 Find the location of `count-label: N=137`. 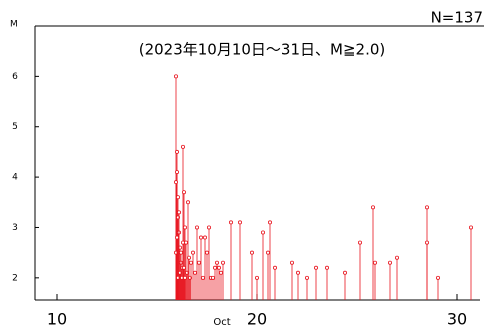

count-label: N=137 is located at coordinates (457, 18).